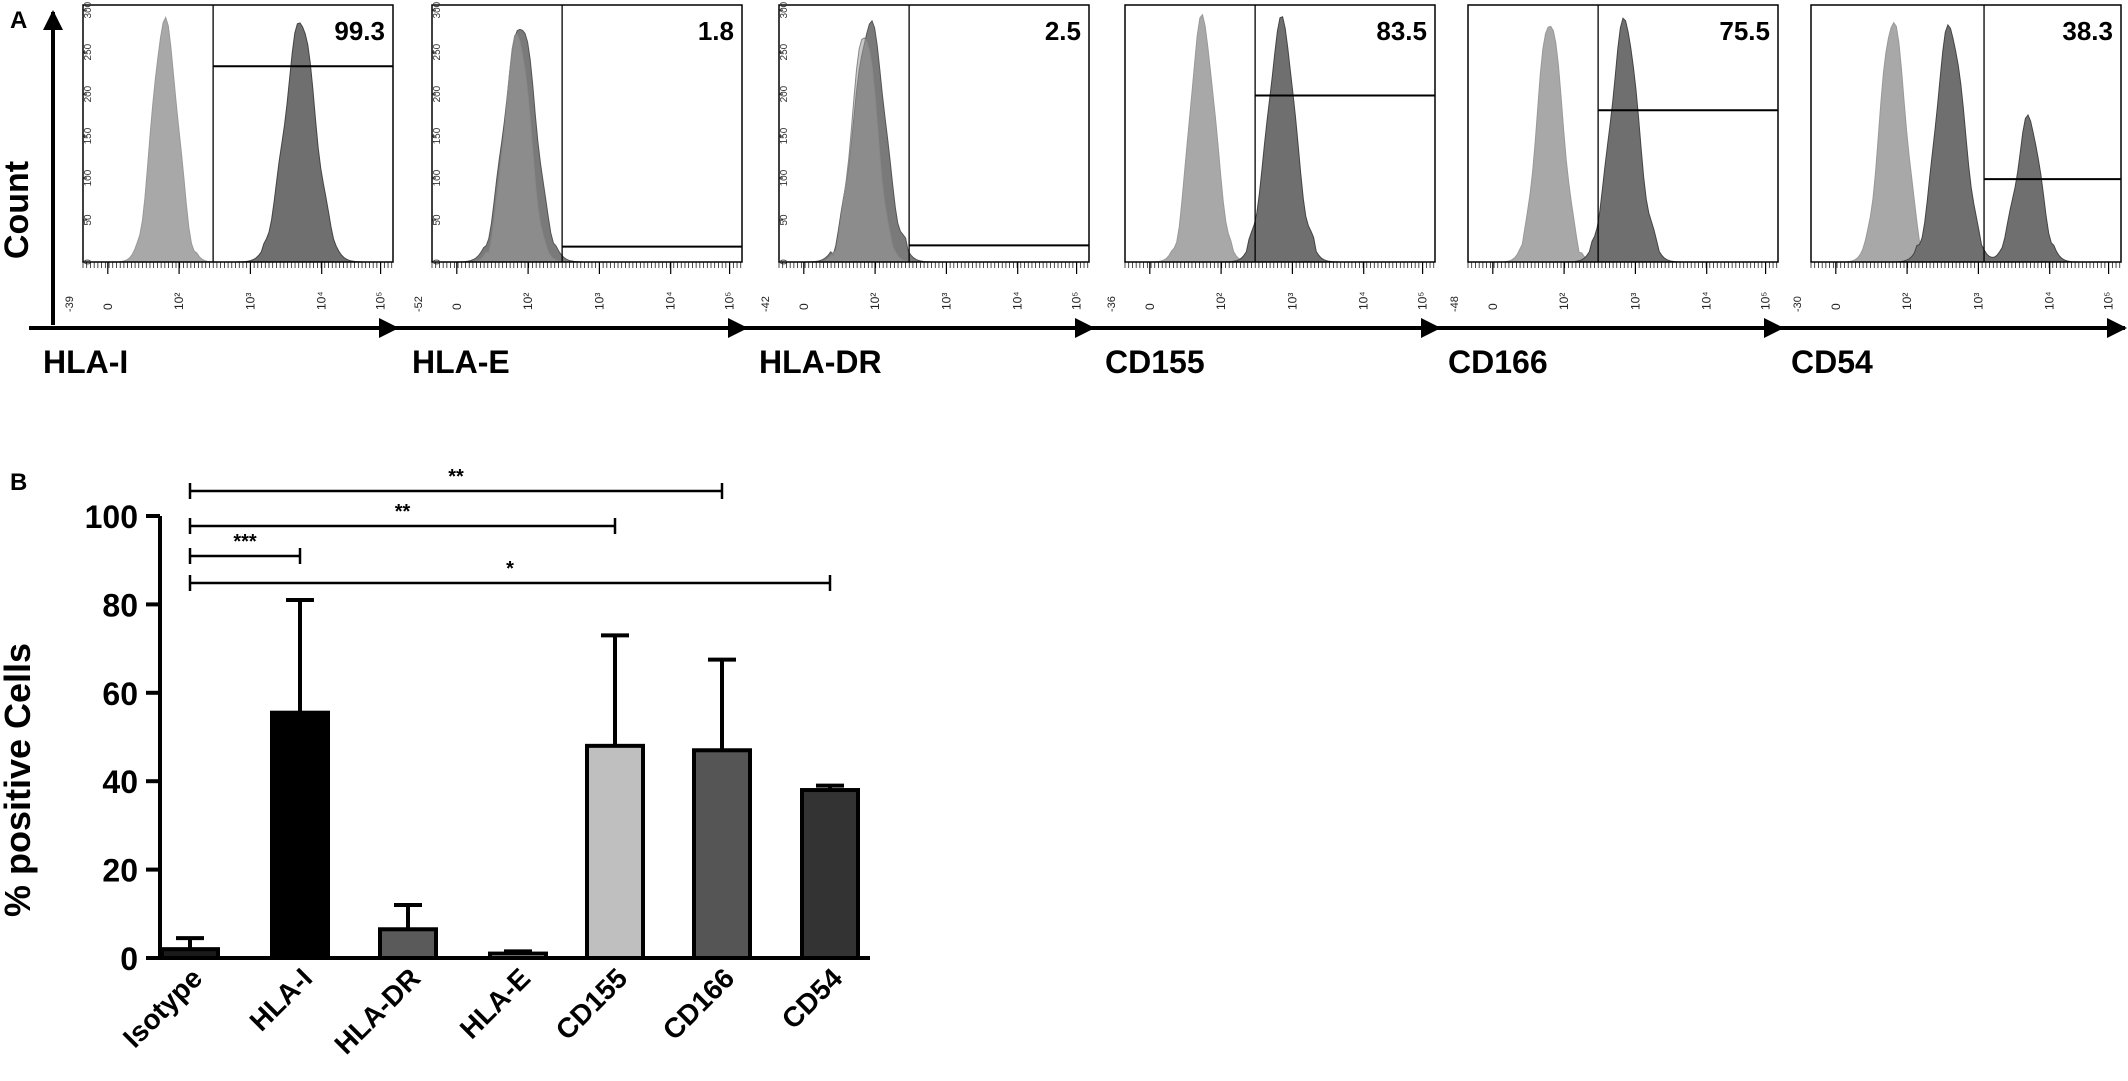  I want to click on bar-cd155, so click(615, 797).